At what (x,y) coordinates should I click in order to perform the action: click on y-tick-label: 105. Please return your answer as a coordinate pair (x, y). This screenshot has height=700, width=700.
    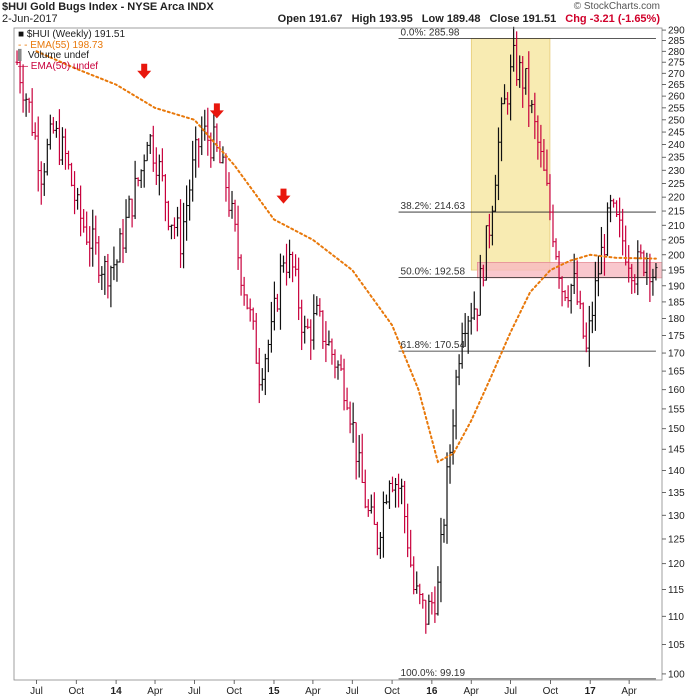
    Looking at the image, I should click on (676, 645).